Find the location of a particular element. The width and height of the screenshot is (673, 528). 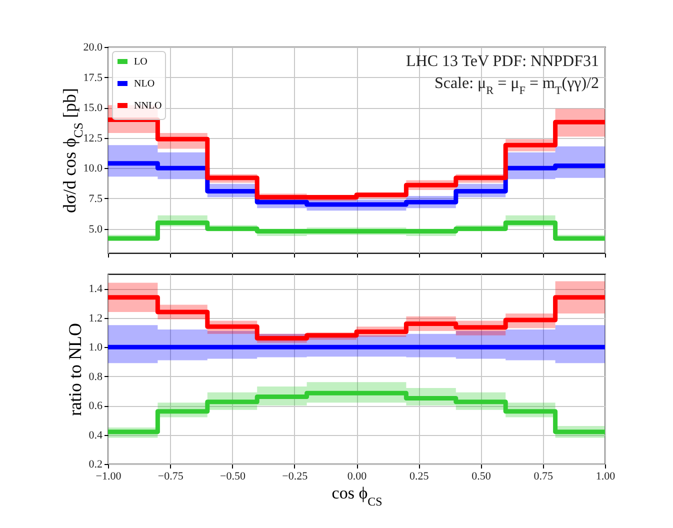

y-tick-label: 12.5 is located at coordinates (93, 138).